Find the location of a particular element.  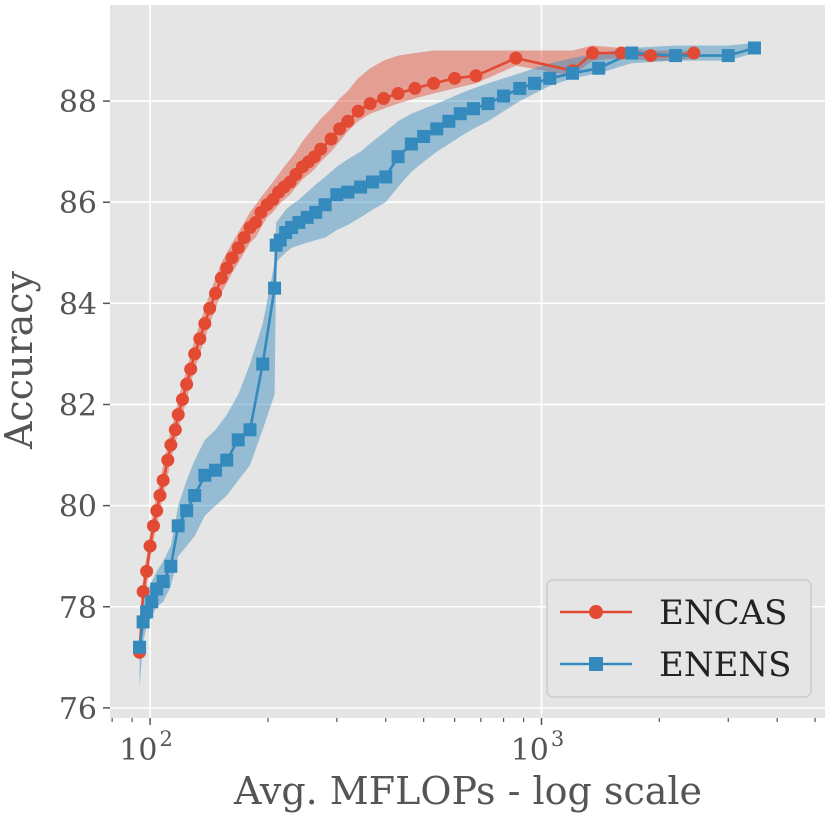

legend-label-enens: ENENS is located at coordinates (725, 665).